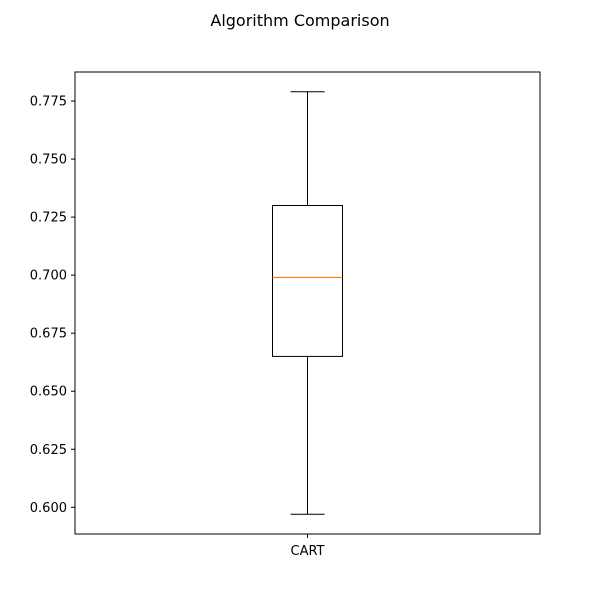 Image resolution: width=600 pixels, height=600 pixels. I want to click on boxplot-series, so click(307, 303).